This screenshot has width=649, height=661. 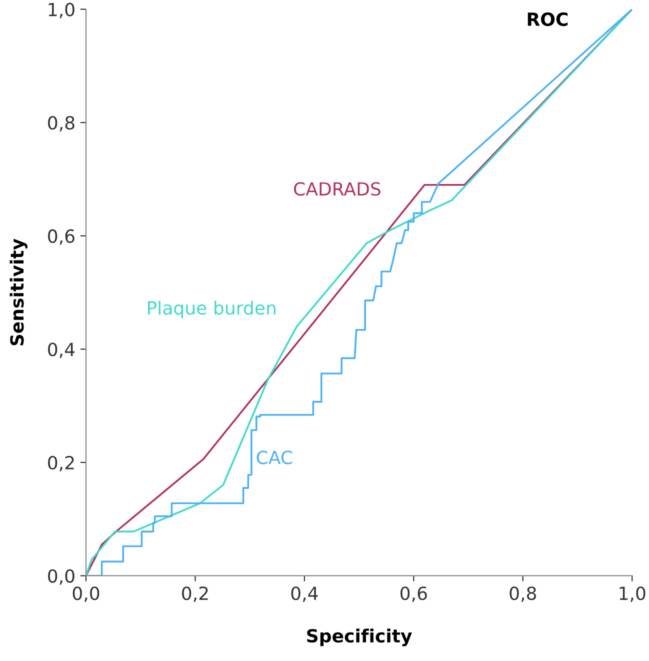 What do you see at coordinates (86, 594) in the screenshot?
I see `x-tick-label: 0,0` at bounding box center [86, 594].